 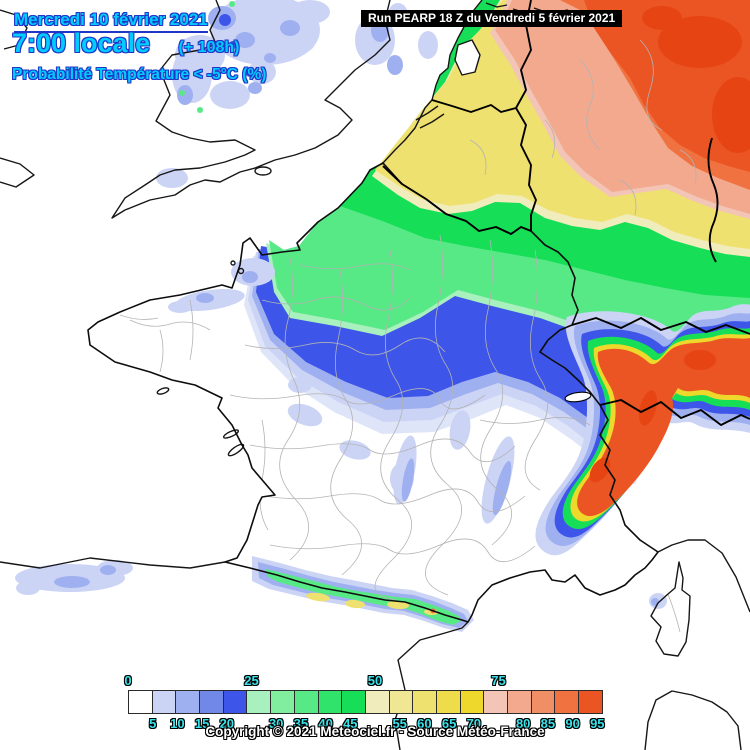 What do you see at coordinates (325, 723) in the screenshot?
I see `legend-tick-40: 40` at bounding box center [325, 723].